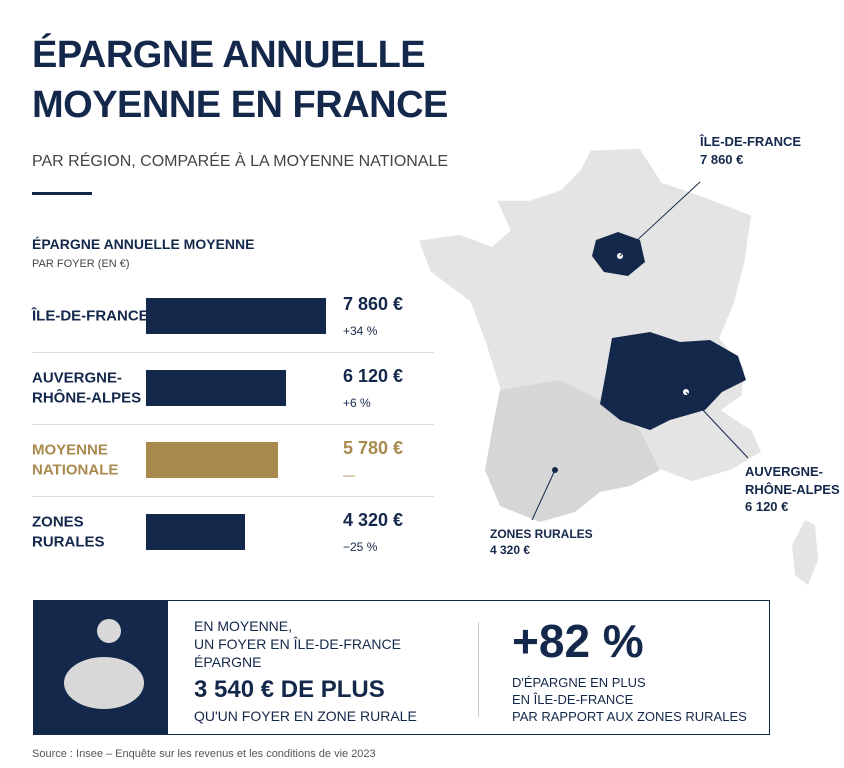 The width and height of the screenshot is (844, 768). Describe the element at coordinates (805, 552) in the screenshot. I see `corsica` at that location.